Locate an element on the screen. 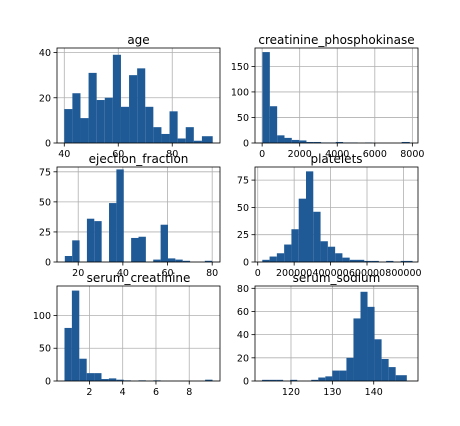  serum-sodium-x-tick-label-1: 130 is located at coordinates (332, 392).